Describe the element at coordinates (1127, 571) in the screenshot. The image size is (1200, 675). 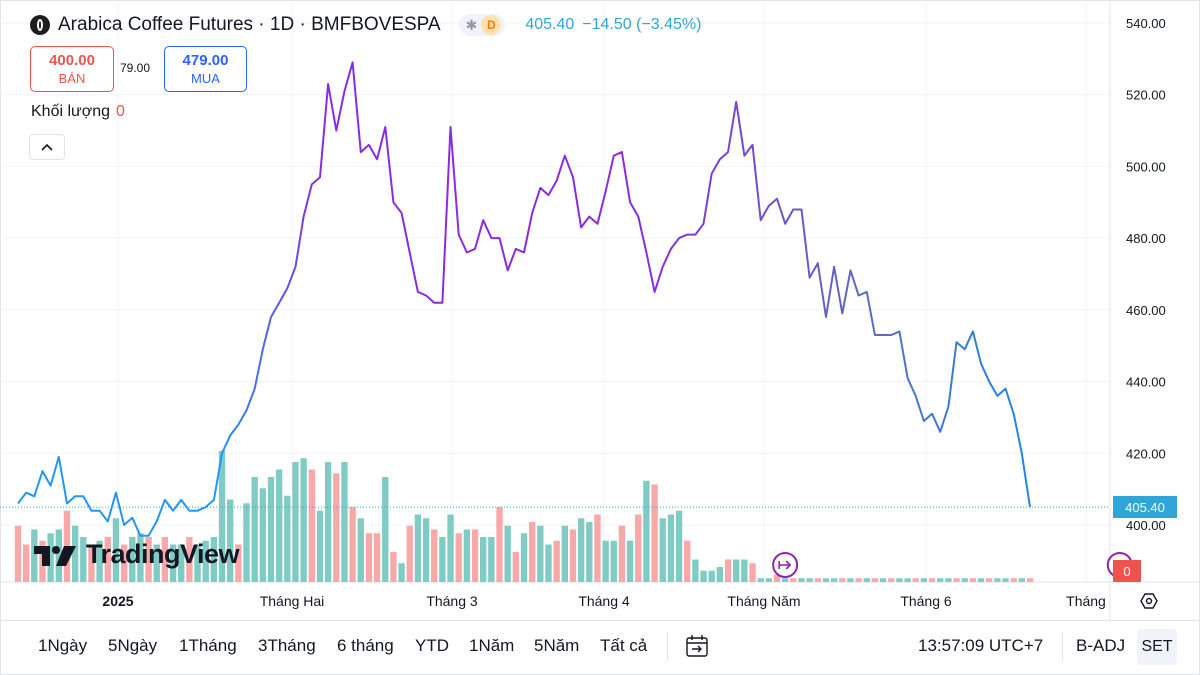
I see `volume-axis-label: 0` at that location.